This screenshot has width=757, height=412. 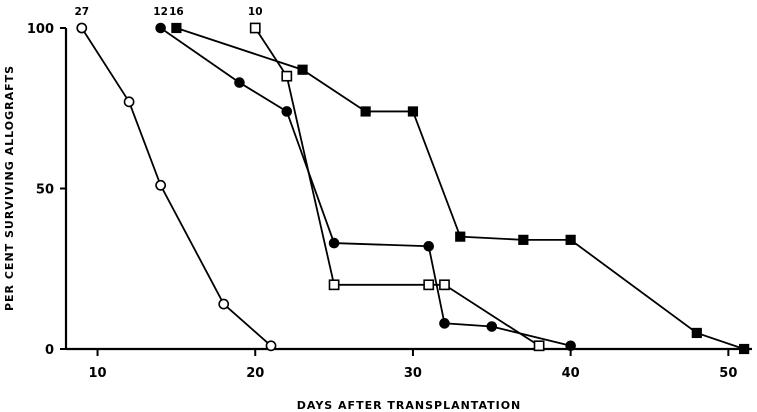 What do you see at coordinates (49, 350) in the screenshot?
I see `y-tick-label-0: 0` at bounding box center [49, 350].